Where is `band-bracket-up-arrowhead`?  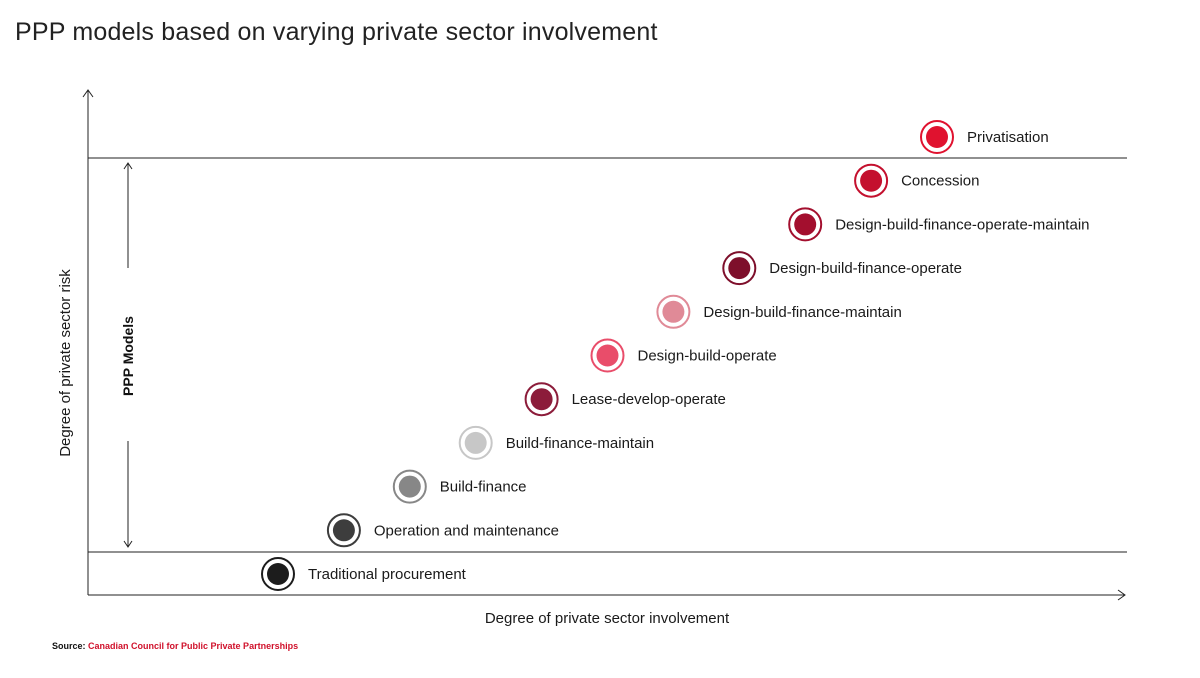 band-bracket-up-arrowhead is located at coordinates (128, 166).